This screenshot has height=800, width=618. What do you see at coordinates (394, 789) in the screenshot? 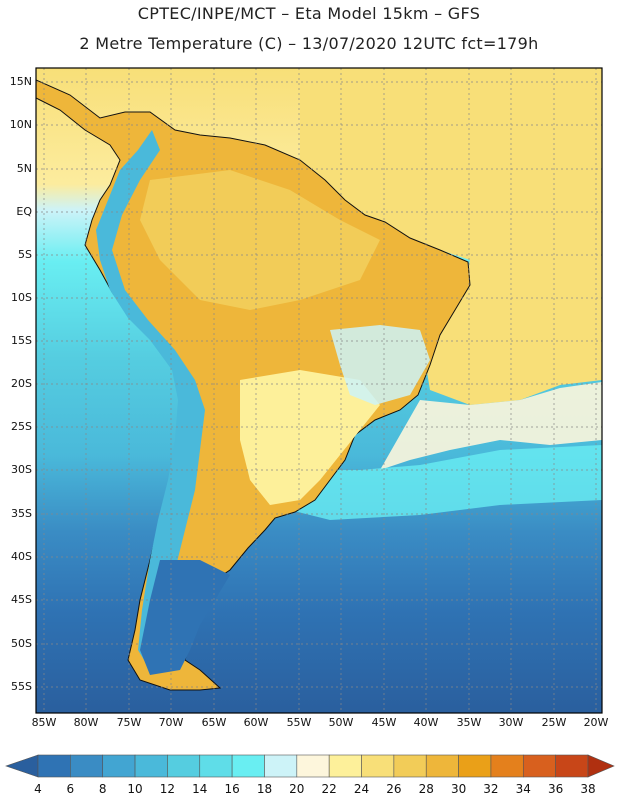
I see `colorbar-label: 26` at bounding box center [394, 789].